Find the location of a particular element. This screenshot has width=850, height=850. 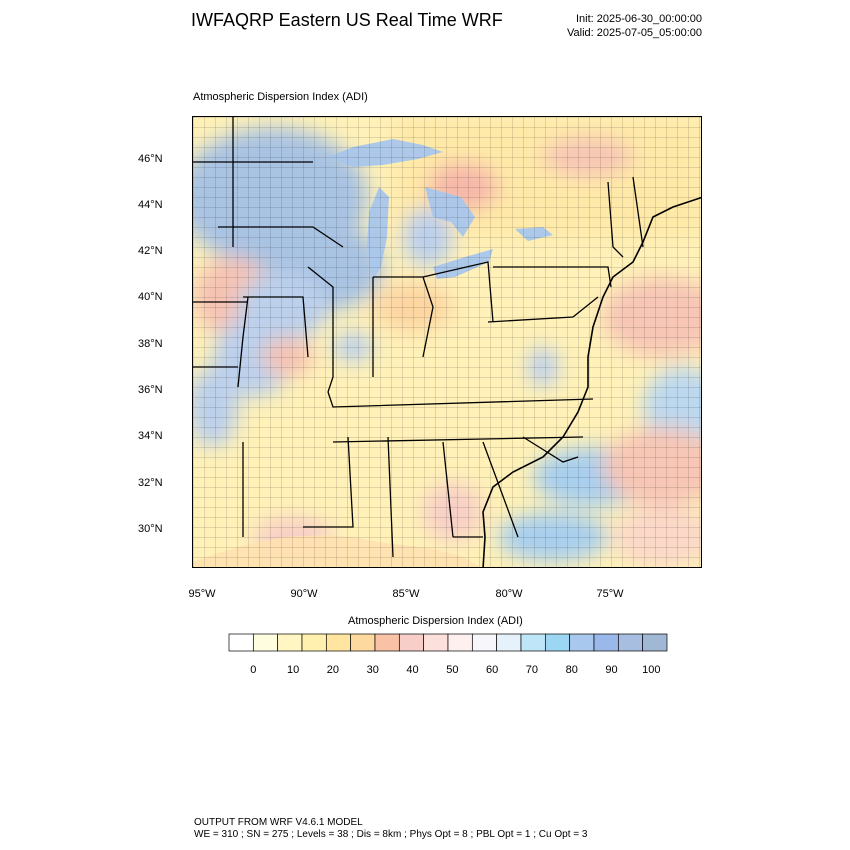

legend-colorbar is located at coordinates (448, 642).